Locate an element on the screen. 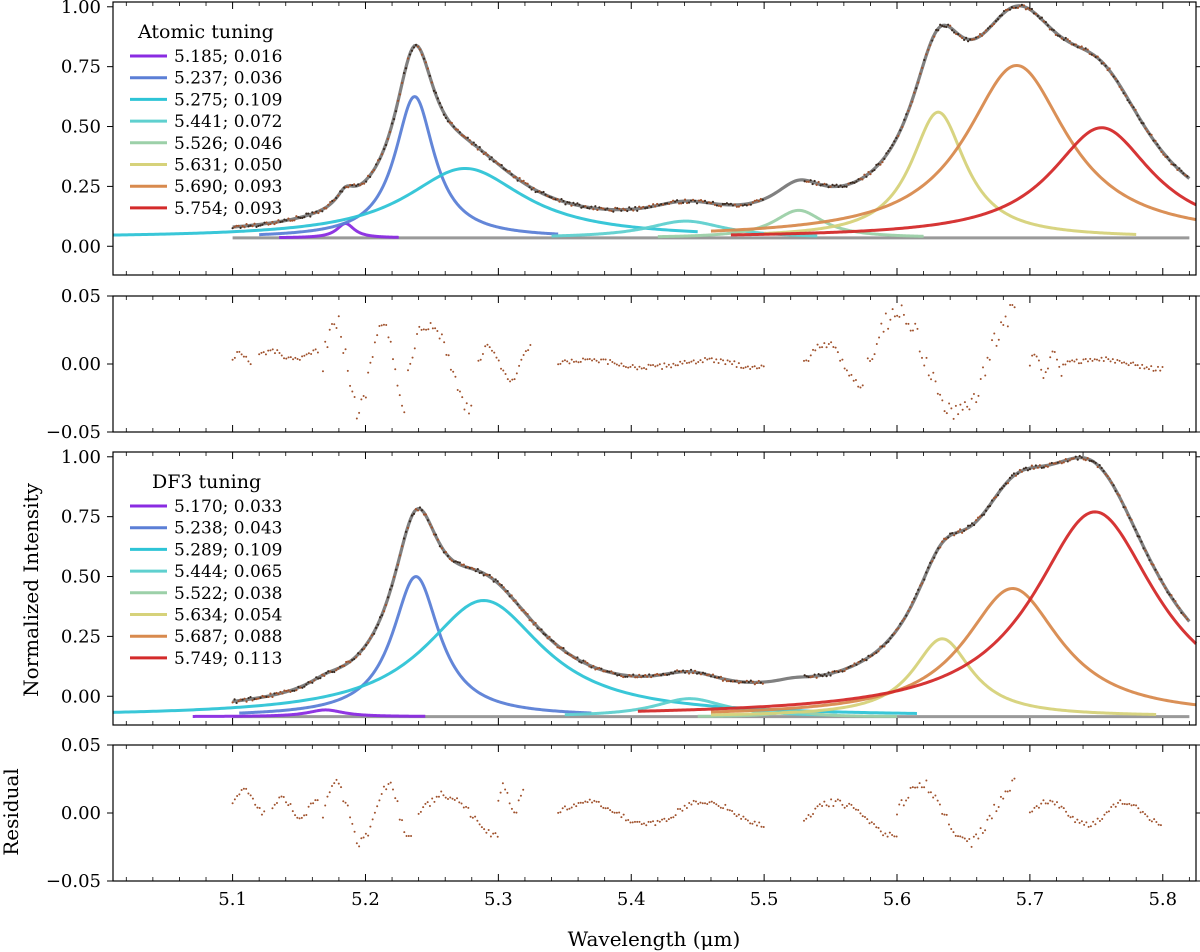 This screenshot has width=1200, height=952. x-tick-label: 5.5 is located at coordinates (764, 899).